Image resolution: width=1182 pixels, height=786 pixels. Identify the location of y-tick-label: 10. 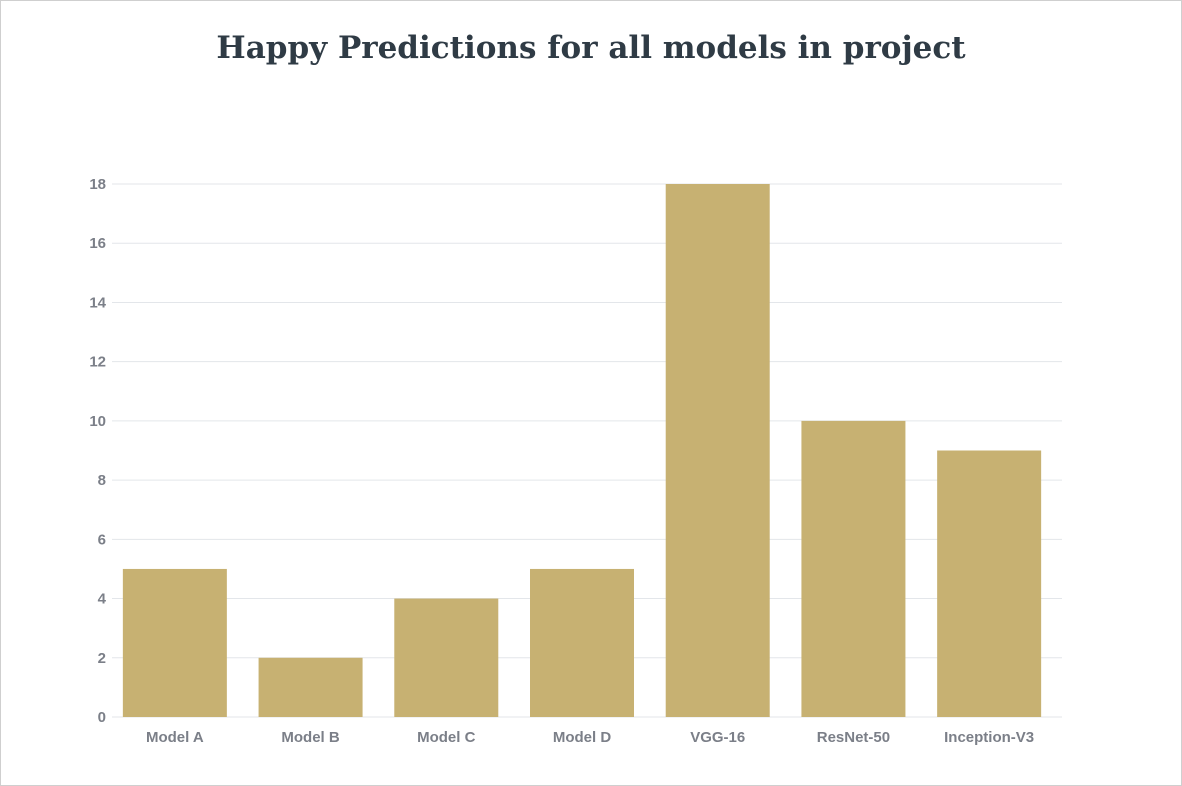
(97, 421).